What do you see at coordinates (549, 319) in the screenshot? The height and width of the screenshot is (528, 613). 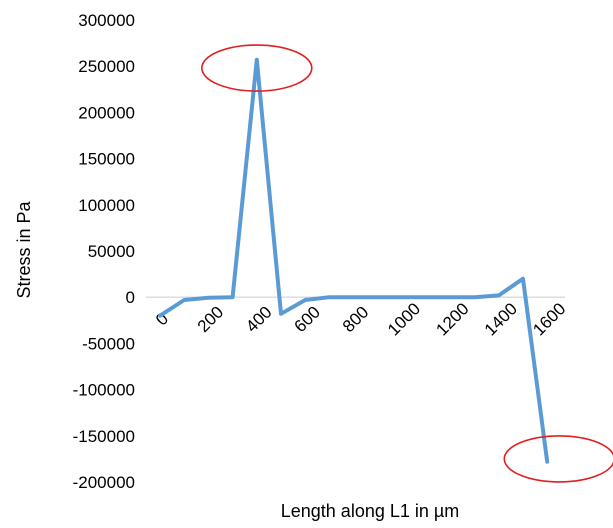 I see `x-tick-label: 1600` at bounding box center [549, 319].